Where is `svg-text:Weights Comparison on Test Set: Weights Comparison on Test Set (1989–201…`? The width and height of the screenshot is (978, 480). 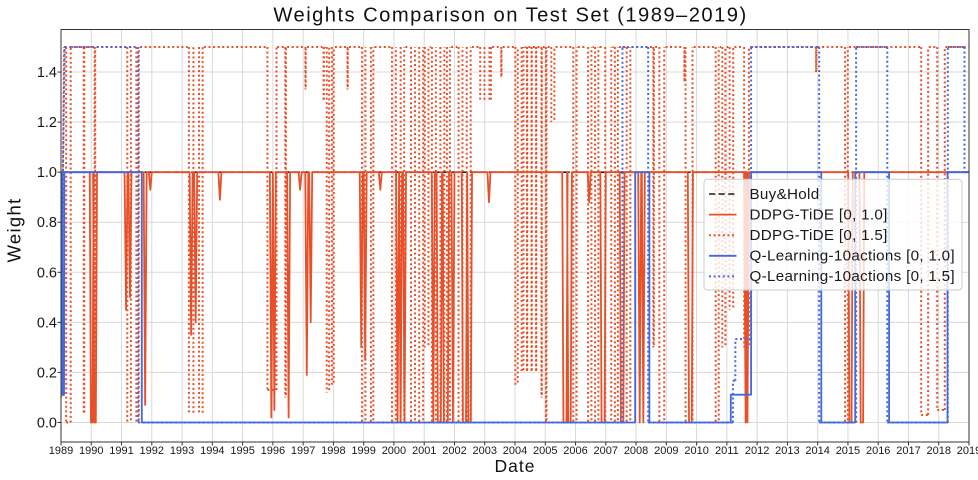
svg-text:Weights Comparison on Test Set: Weights Comparison on Test Set (1989–201… is located at coordinates (510, 16).